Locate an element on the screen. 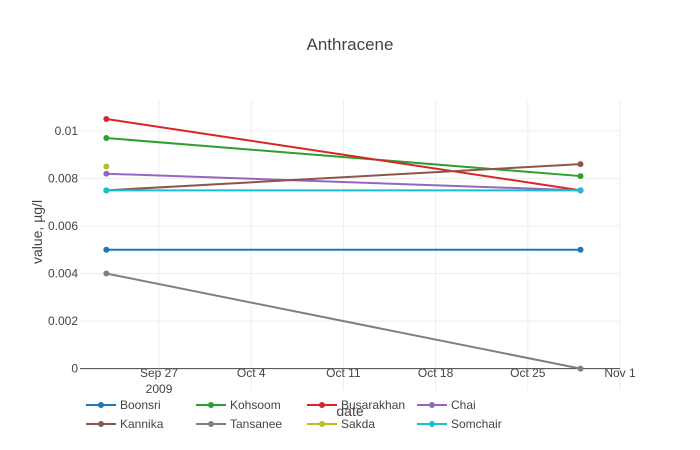 Image resolution: width=700 pixels, height=450 pixels. legend-item-chai: Chai is located at coordinates (446, 405).